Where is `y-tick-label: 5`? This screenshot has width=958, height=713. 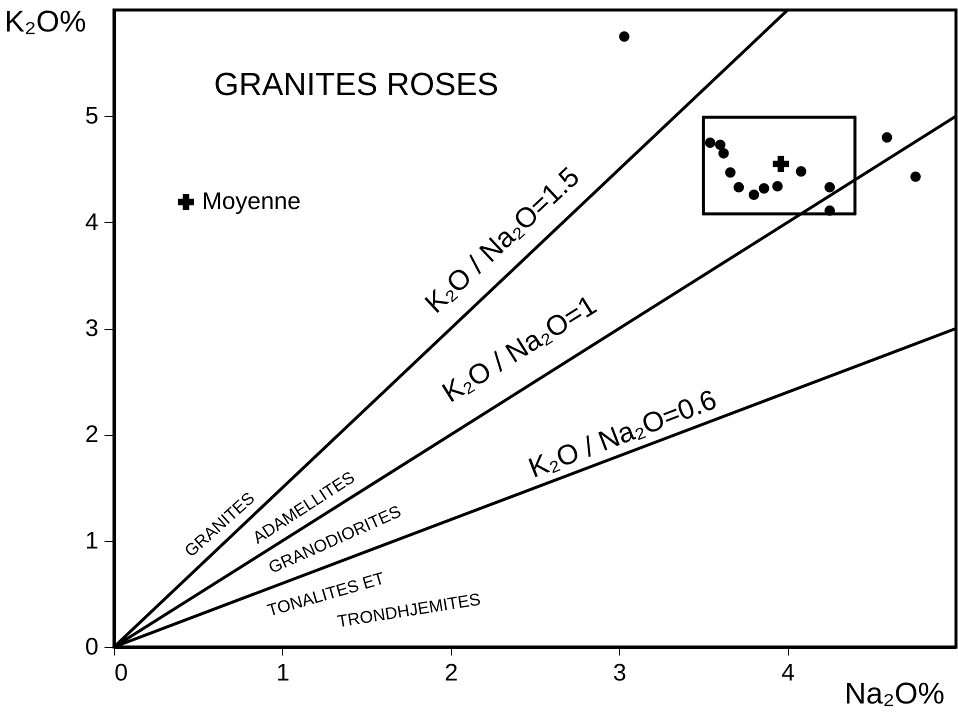 y-tick-label: 5 is located at coordinates (91, 116).